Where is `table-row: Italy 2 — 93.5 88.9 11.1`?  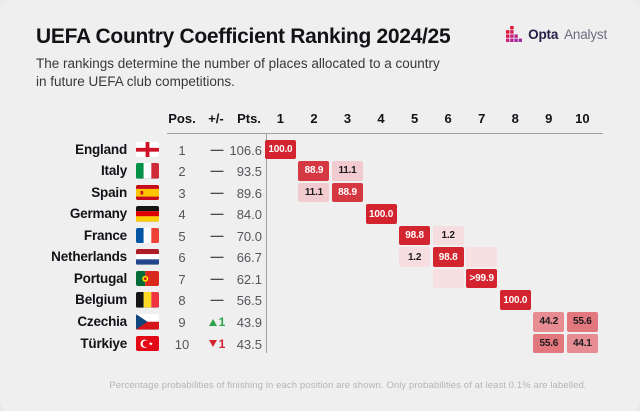
table-row: Italy 2 — 93.5 88.9 11.1 is located at coordinates (320, 171).